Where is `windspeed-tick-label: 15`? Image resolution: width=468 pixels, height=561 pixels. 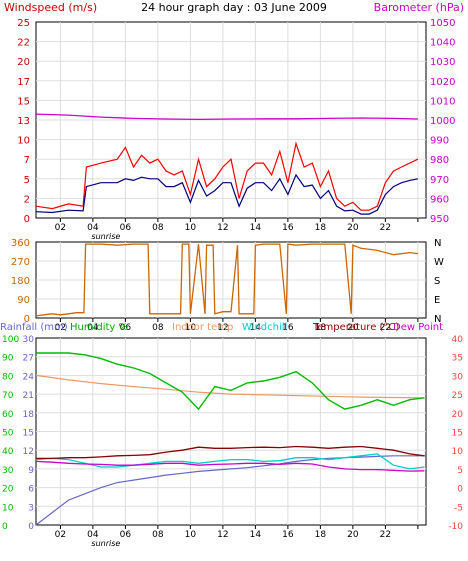 windspeed-tick-label: 15 is located at coordinates (23, 101).